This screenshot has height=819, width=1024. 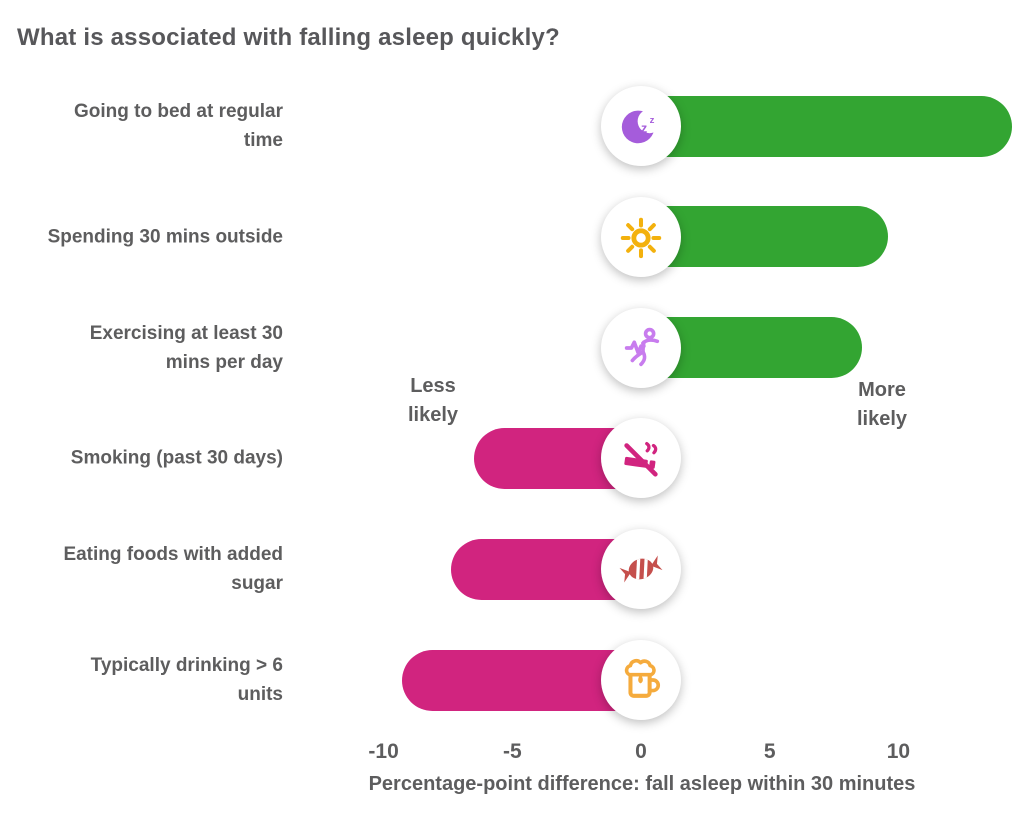 I want to click on value-bar, so click(x=816, y=126).